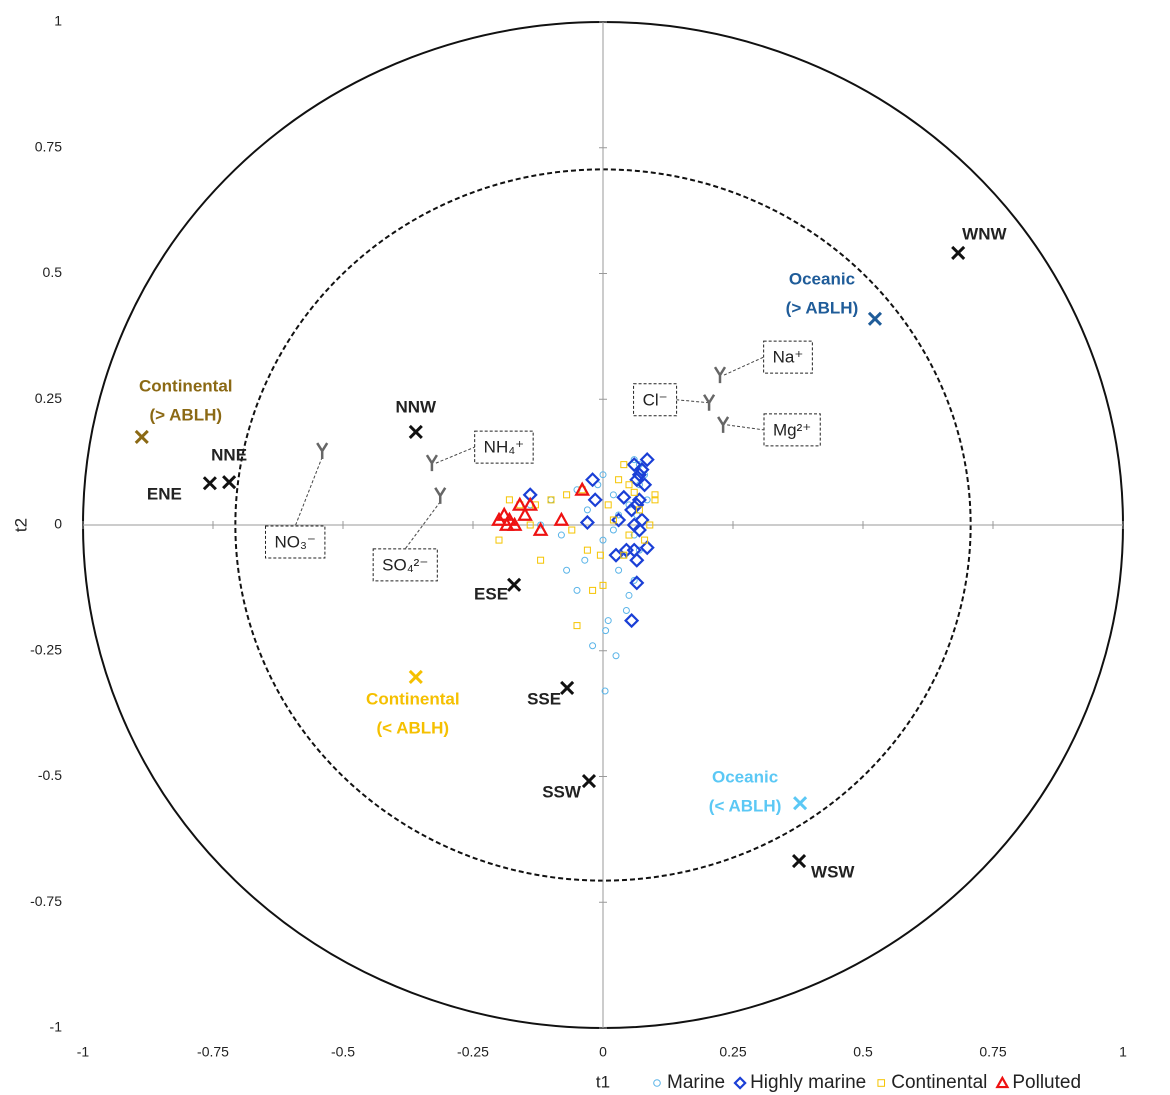  What do you see at coordinates (46, 901) in the screenshot?
I see `y-tick-label: -0.75` at bounding box center [46, 901].